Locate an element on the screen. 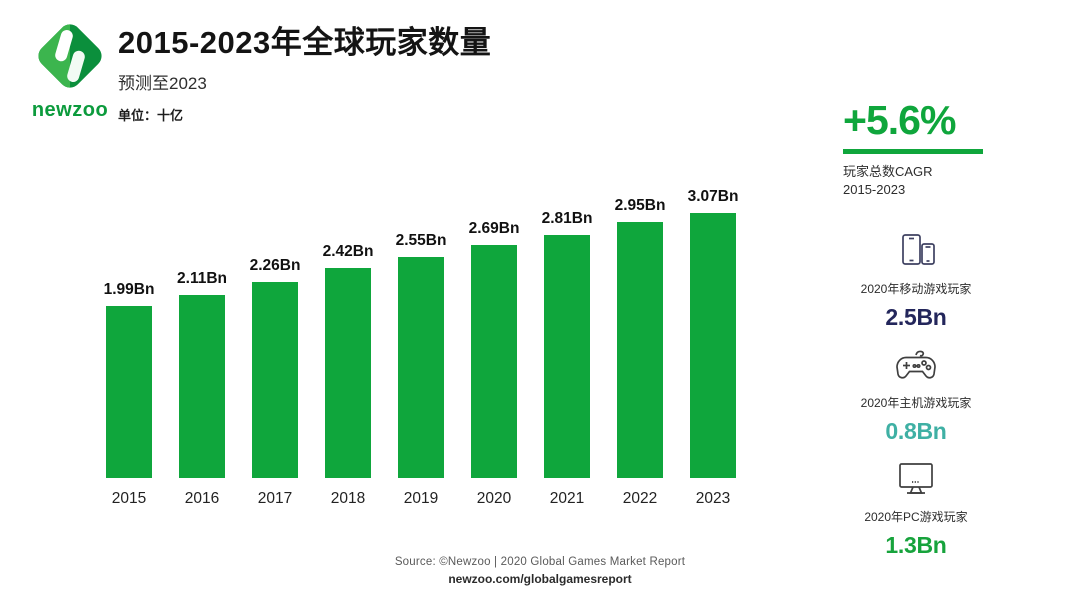 This screenshot has height=608, width=1080. bar-value-label: 2.55Bn is located at coordinates (421, 240).